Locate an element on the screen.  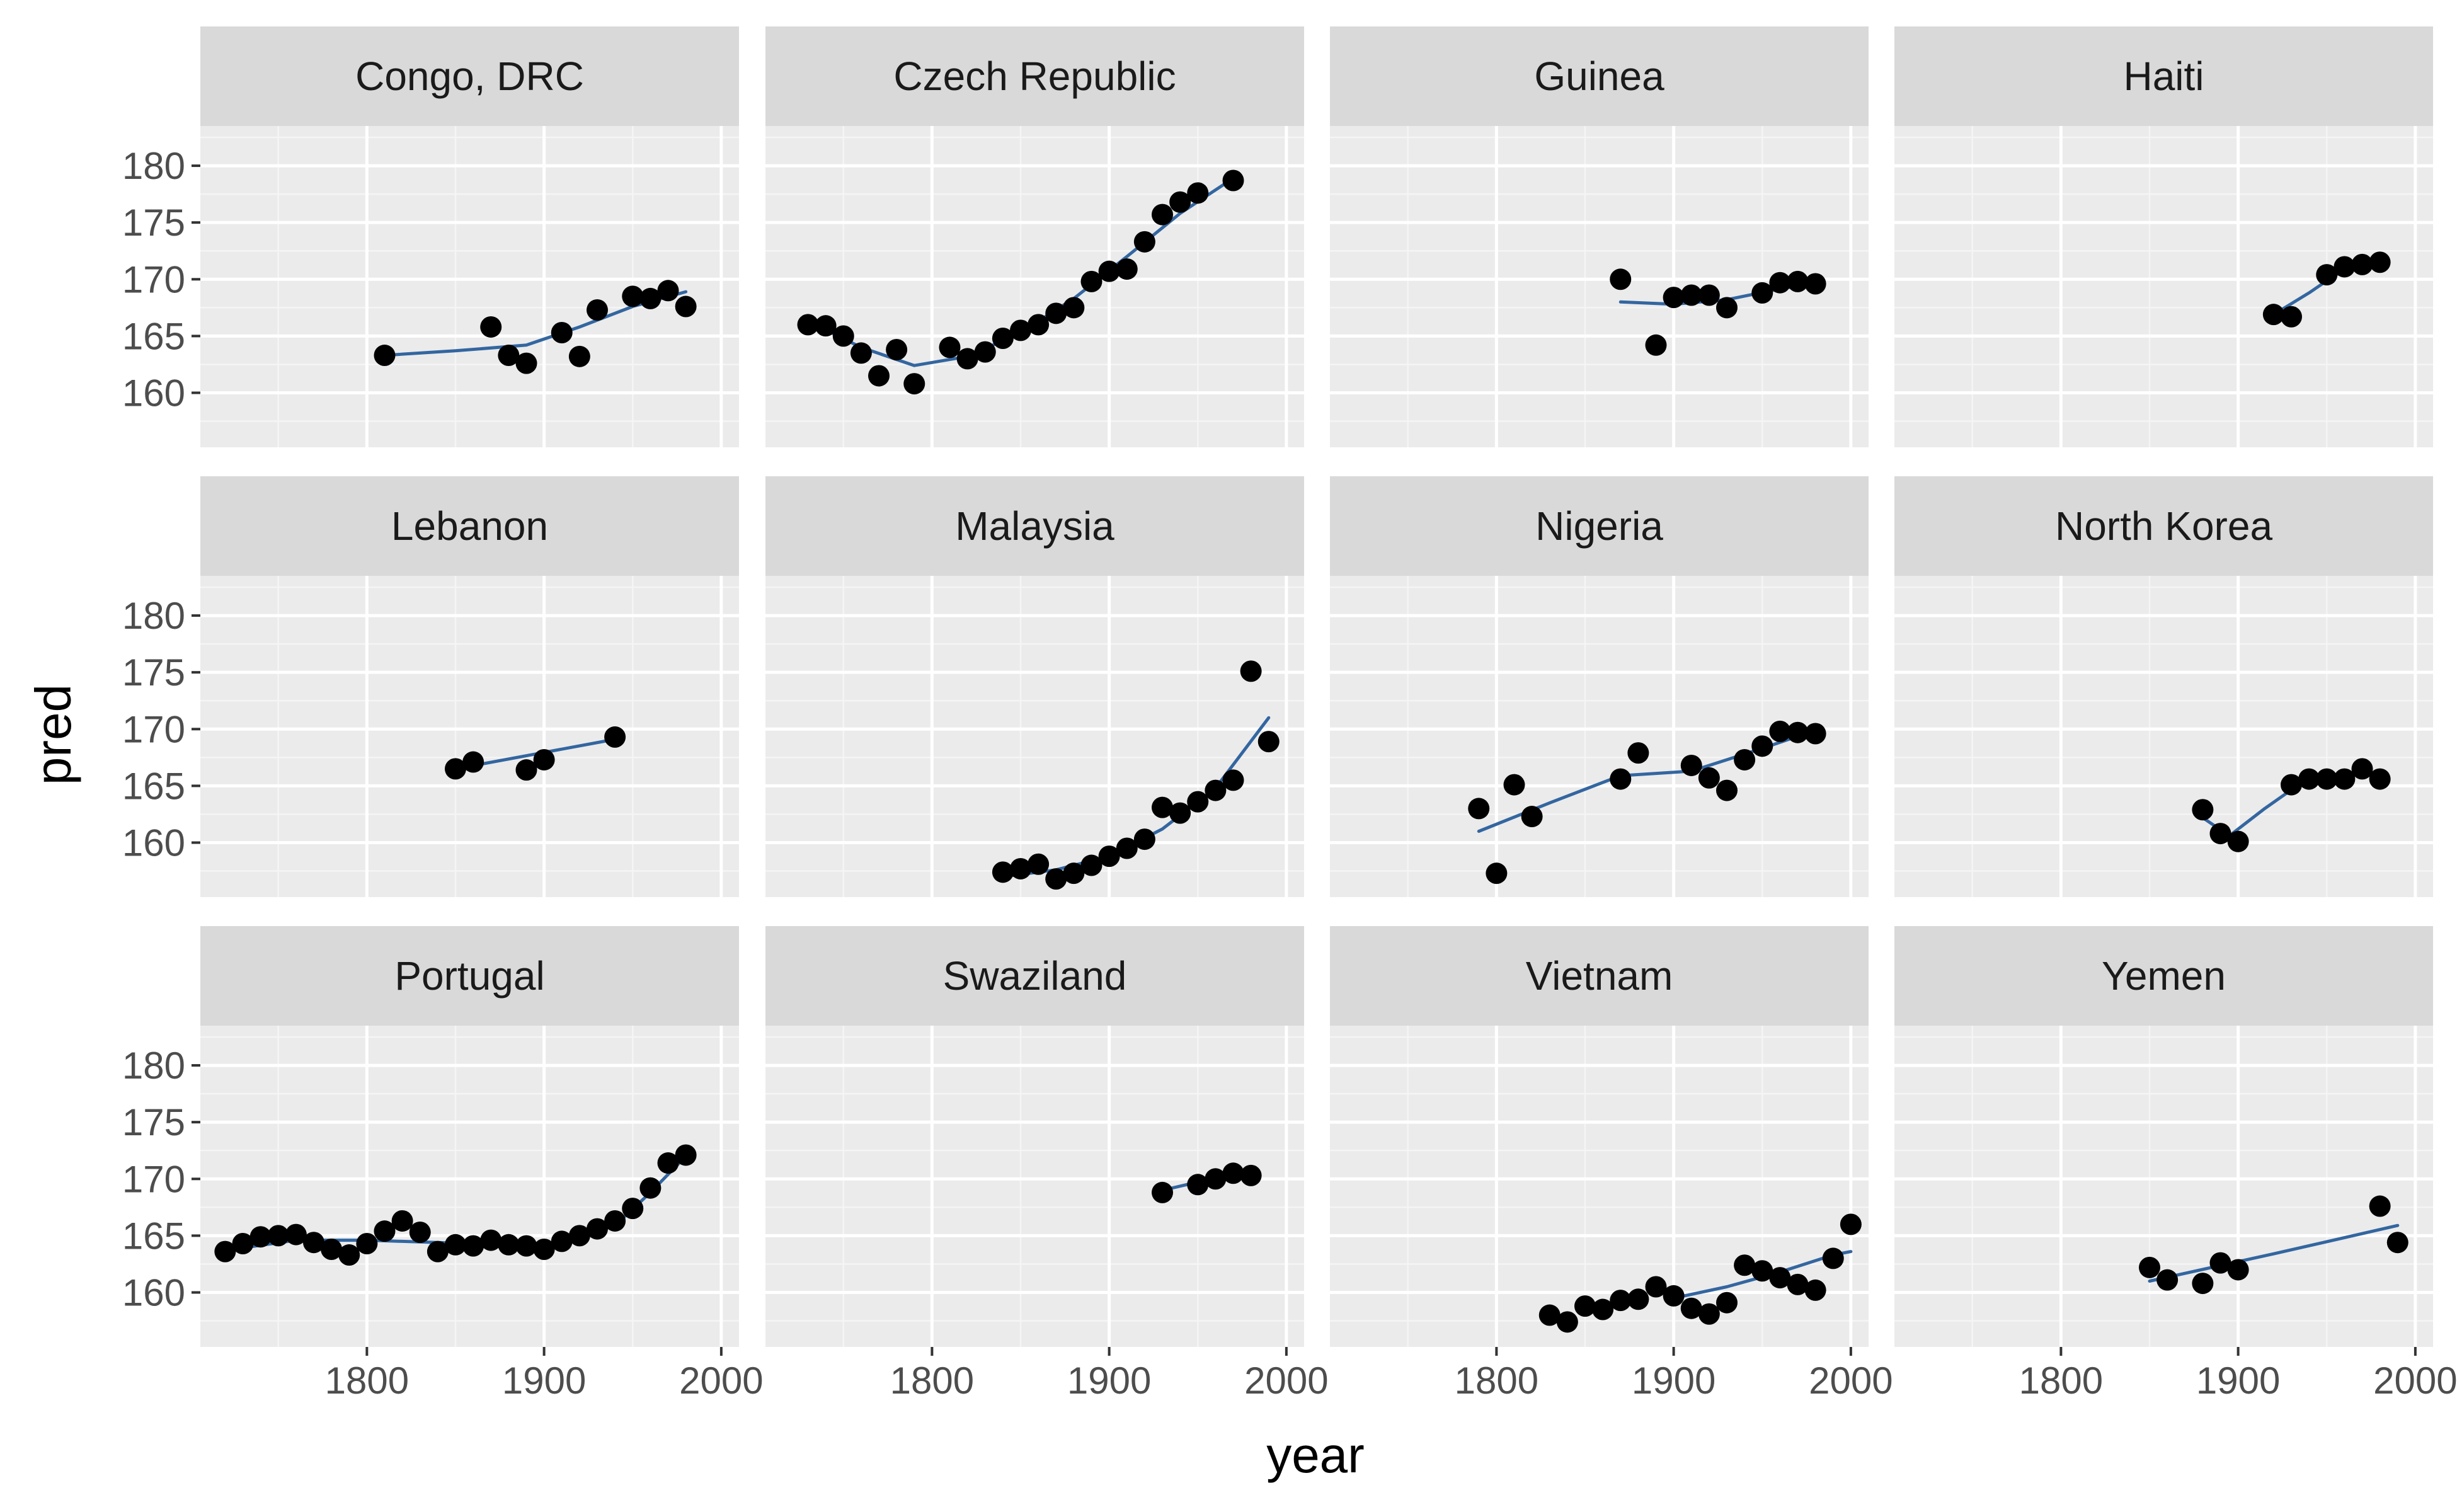
y-tick-label: 180 is located at coordinates (153, 166).